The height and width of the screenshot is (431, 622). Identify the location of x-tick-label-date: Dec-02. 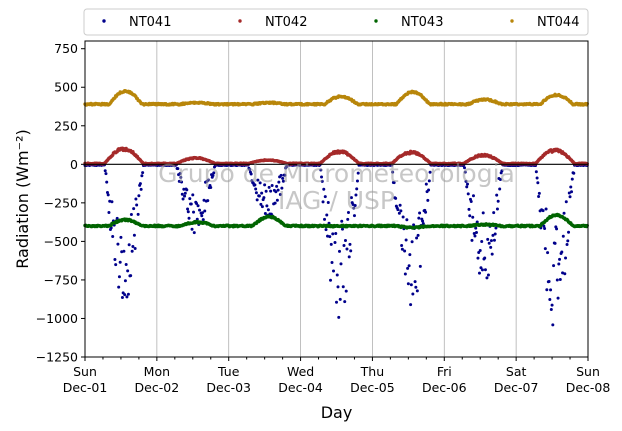
(157, 387).